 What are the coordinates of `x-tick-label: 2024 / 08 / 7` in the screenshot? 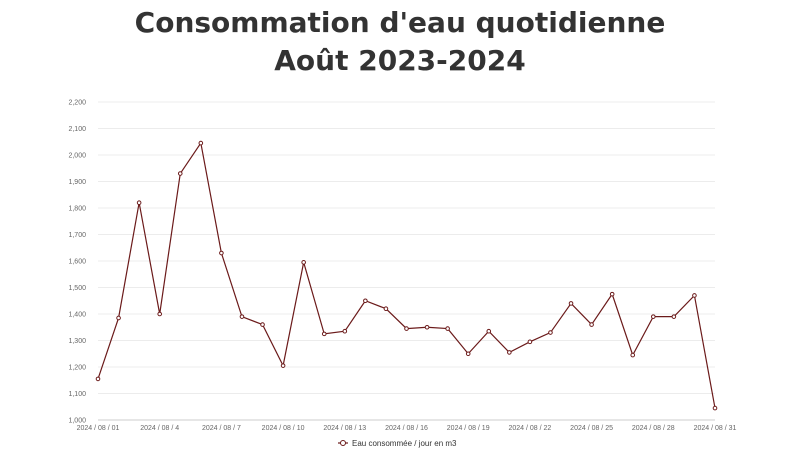 It's located at (221, 428).